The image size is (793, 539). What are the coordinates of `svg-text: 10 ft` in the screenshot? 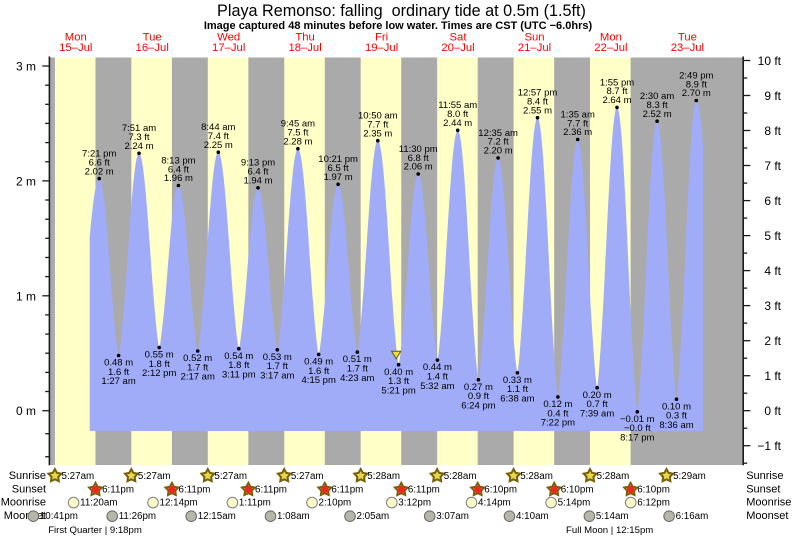 It's located at (770, 61).